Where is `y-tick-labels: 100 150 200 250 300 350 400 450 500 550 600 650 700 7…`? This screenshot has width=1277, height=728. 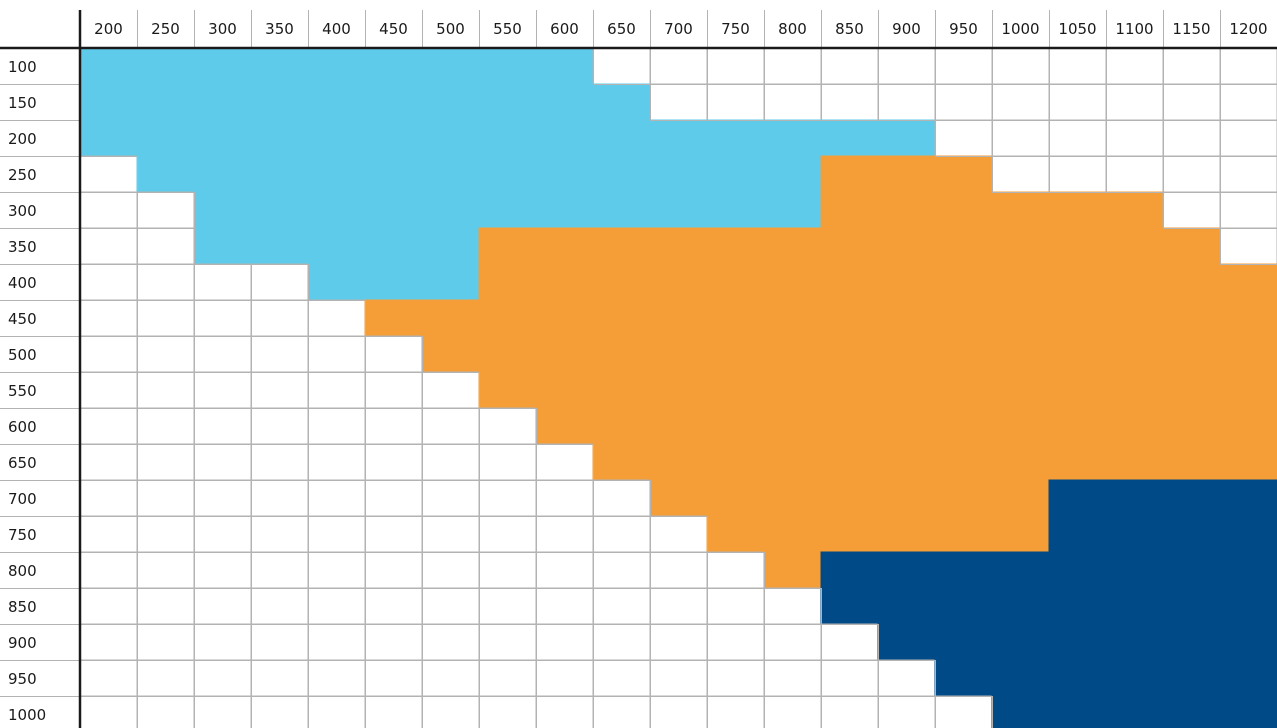
y-tick-labels: 100 150 200 250 300 350 400 450 500 550 600 650 700 7… is located at coordinates (40, 391).